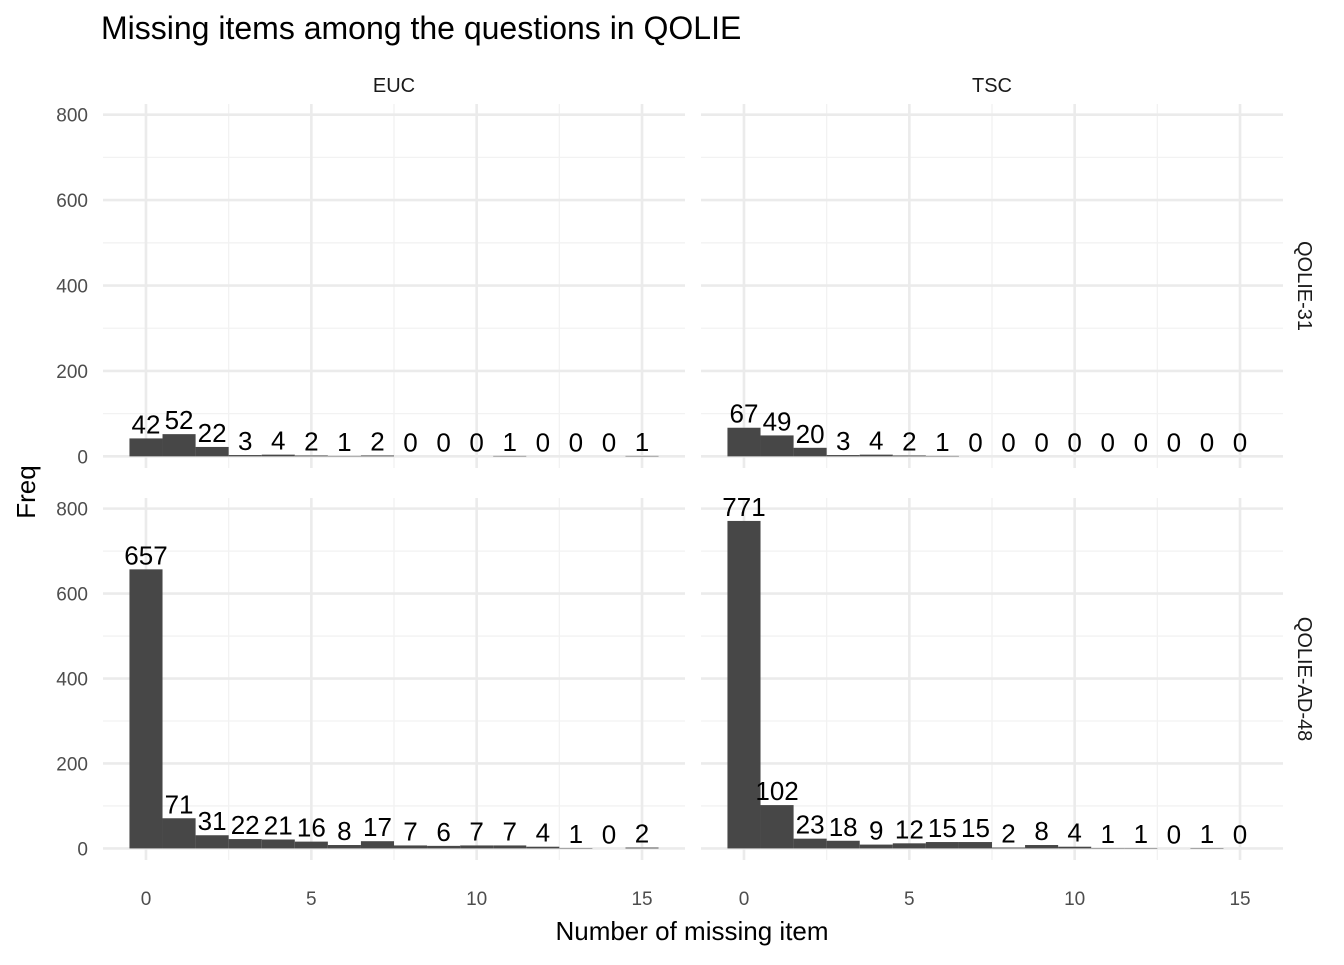 This screenshot has height=965, width=1344. What do you see at coordinates (26, 491) in the screenshot?
I see `y-axis-title: Freq` at bounding box center [26, 491].